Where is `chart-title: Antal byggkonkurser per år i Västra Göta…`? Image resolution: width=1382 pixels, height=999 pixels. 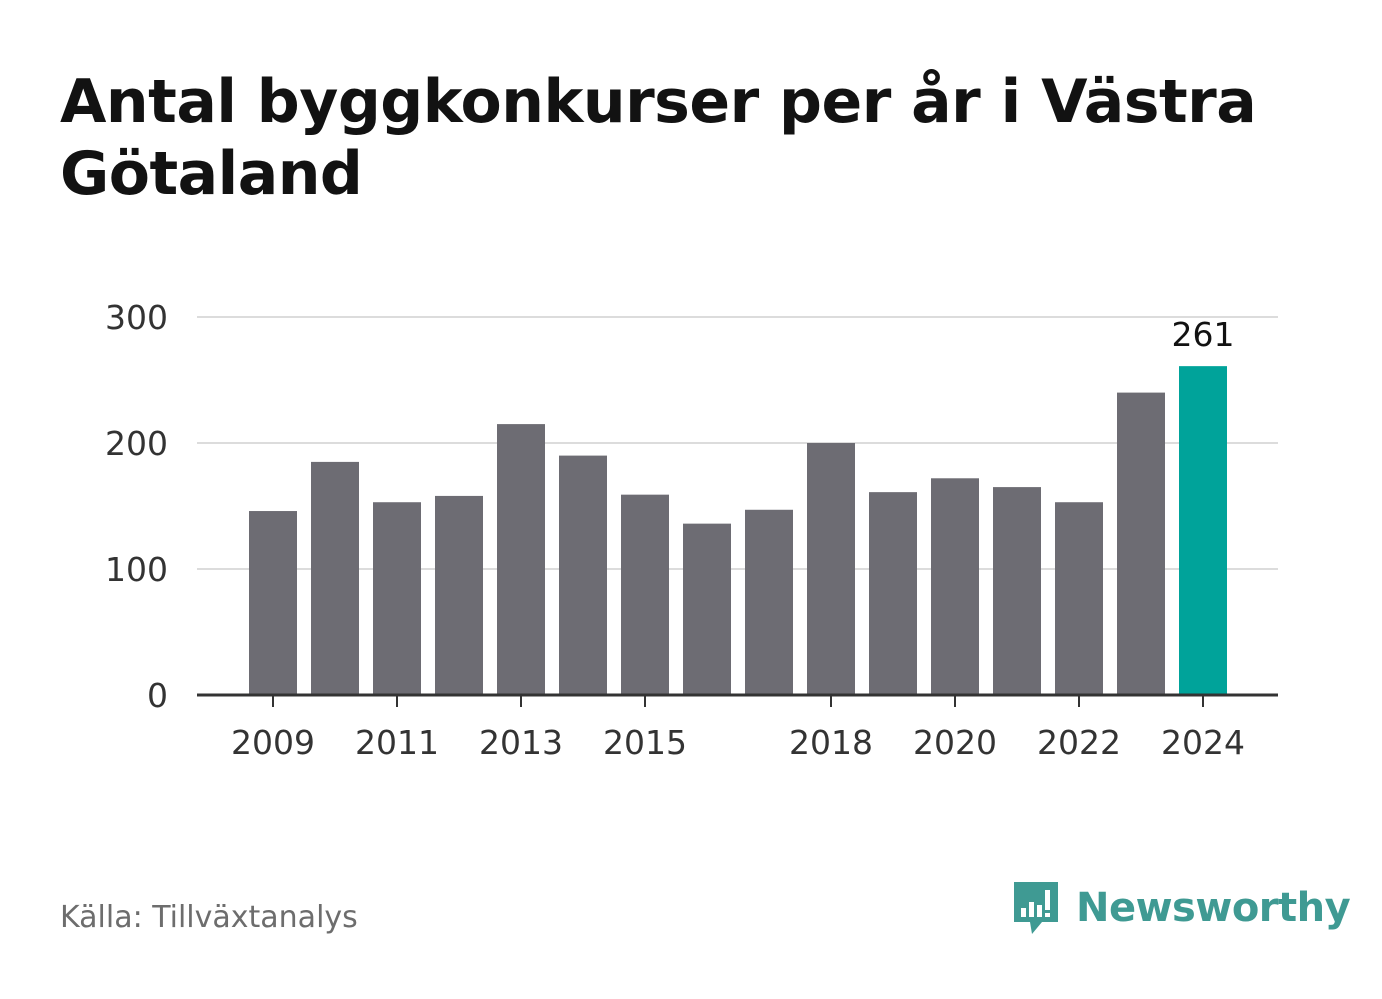 chart-title: Antal byggkonkurser per år i Västra Göta… is located at coordinates (658, 138).